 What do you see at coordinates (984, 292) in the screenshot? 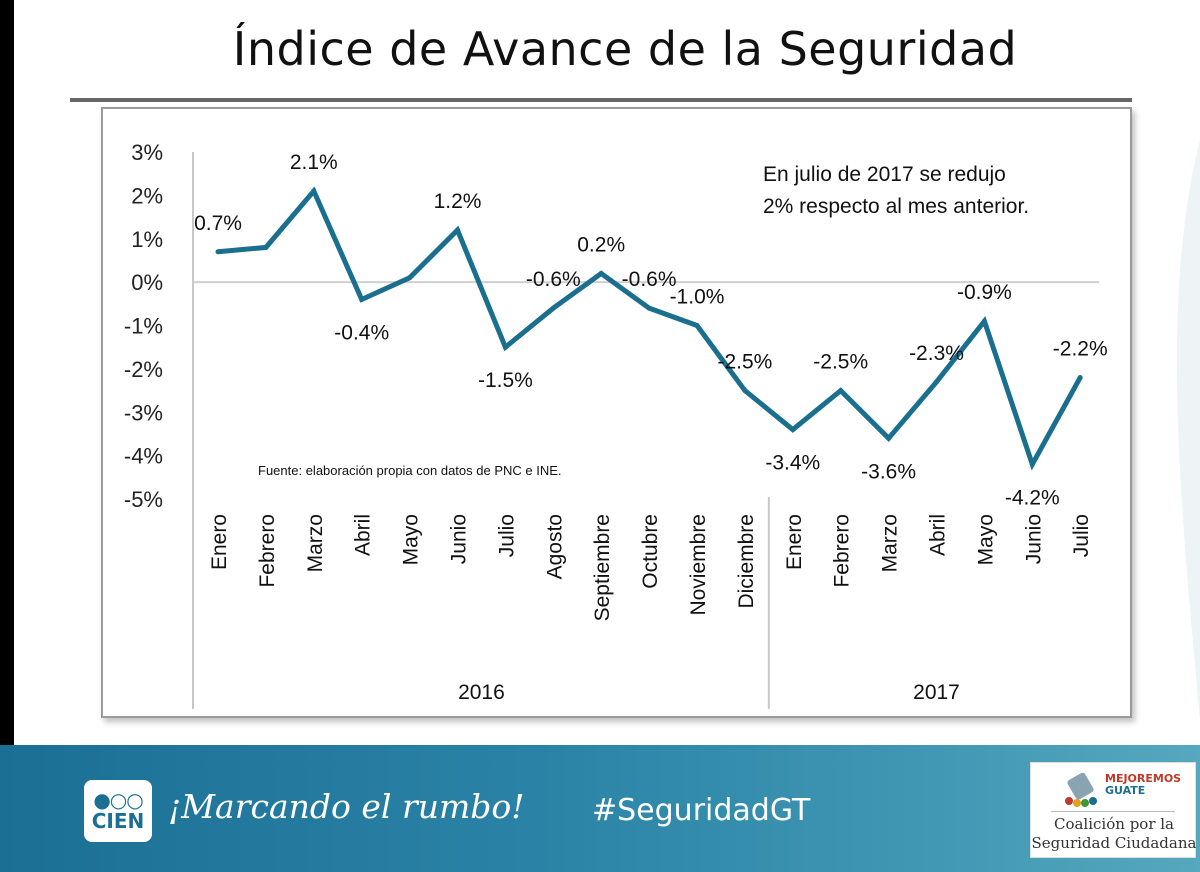
I see `data-label: -0.9%` at bounding box center [984, 292].